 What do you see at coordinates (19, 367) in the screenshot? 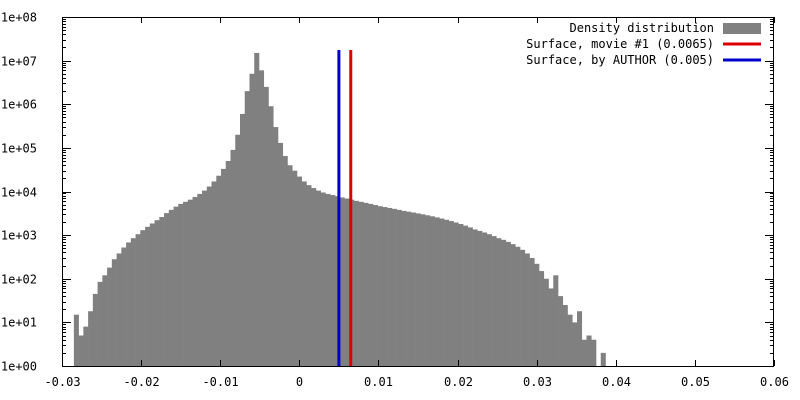
I see `y-tick-label: 1e+00` at bounding box center [19, 367].